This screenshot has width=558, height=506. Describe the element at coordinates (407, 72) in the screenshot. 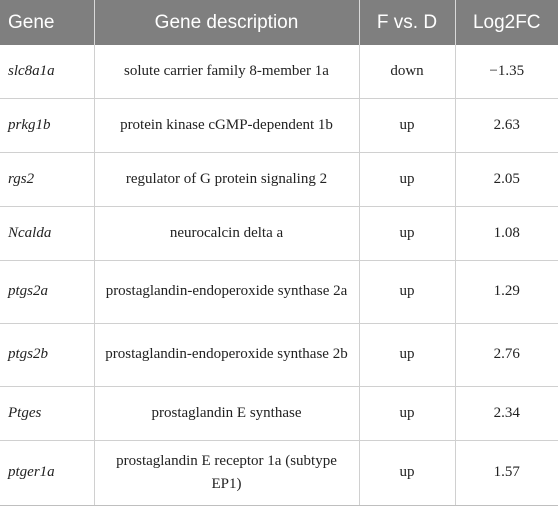

I see `change-cell: down` at that location.